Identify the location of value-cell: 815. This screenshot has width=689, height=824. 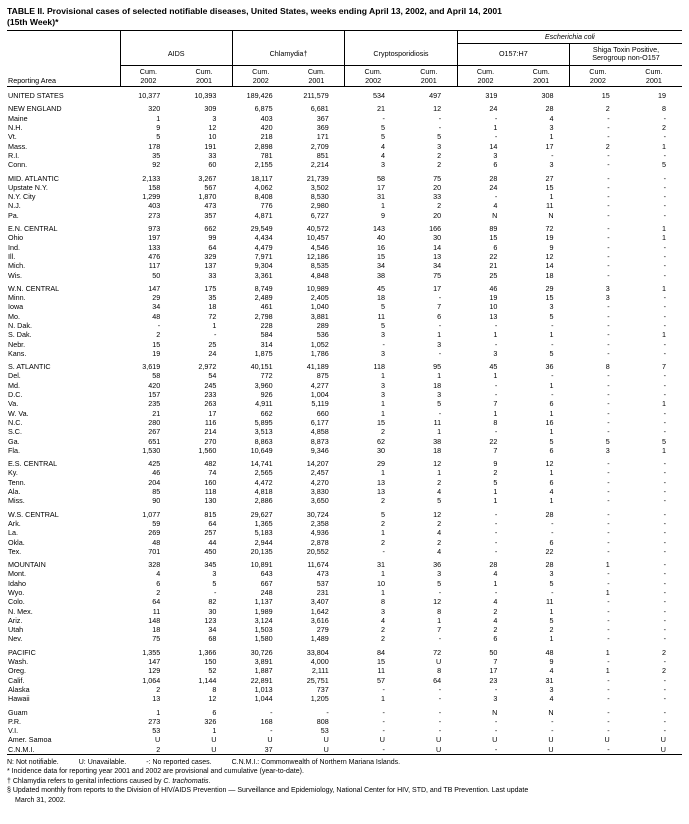
(210, 514).